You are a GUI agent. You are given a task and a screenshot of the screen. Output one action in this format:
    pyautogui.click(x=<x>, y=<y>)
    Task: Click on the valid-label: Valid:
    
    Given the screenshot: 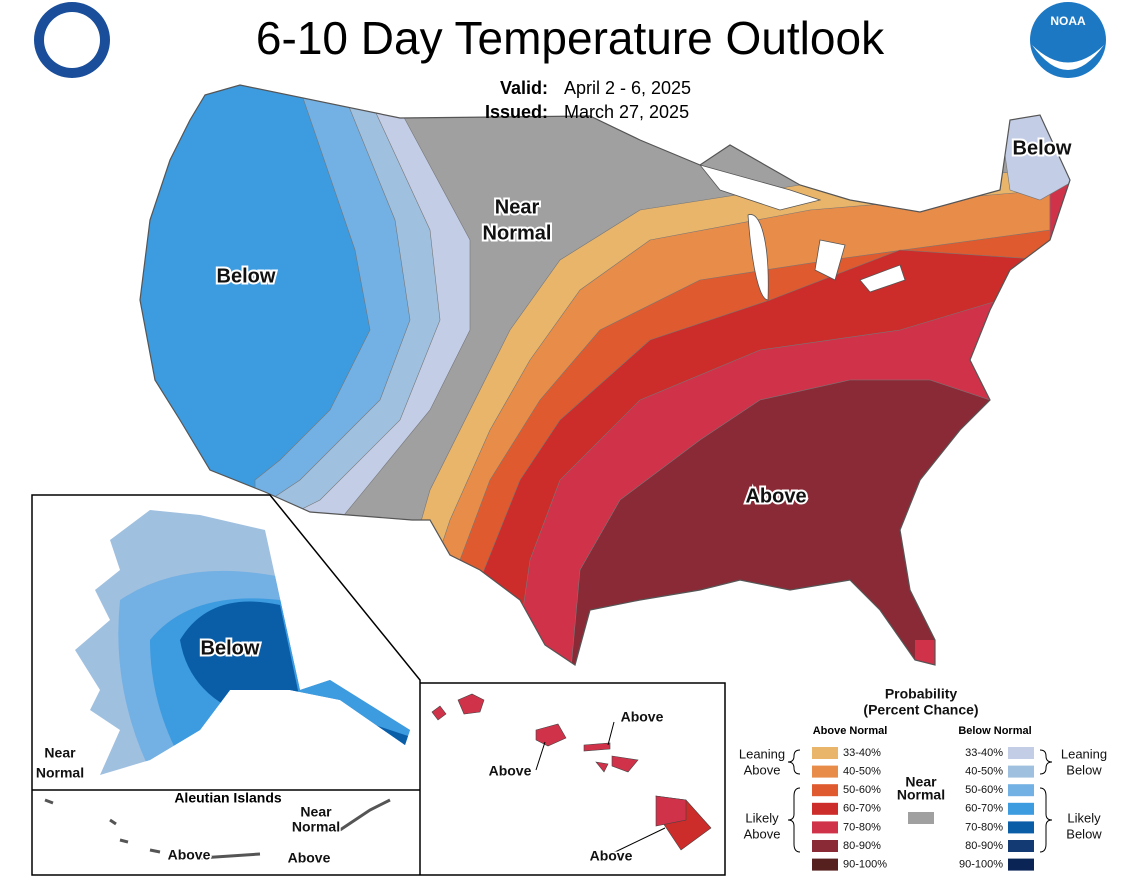 What is the action you would take?
    pyautogui.click(x=524, y=88)
    